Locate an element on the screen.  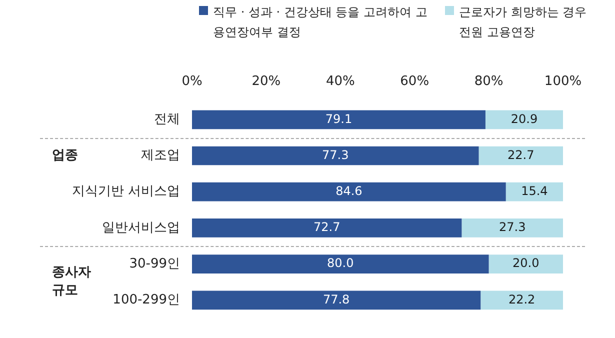
text: 15.4 is located at coordinates (534, 191).